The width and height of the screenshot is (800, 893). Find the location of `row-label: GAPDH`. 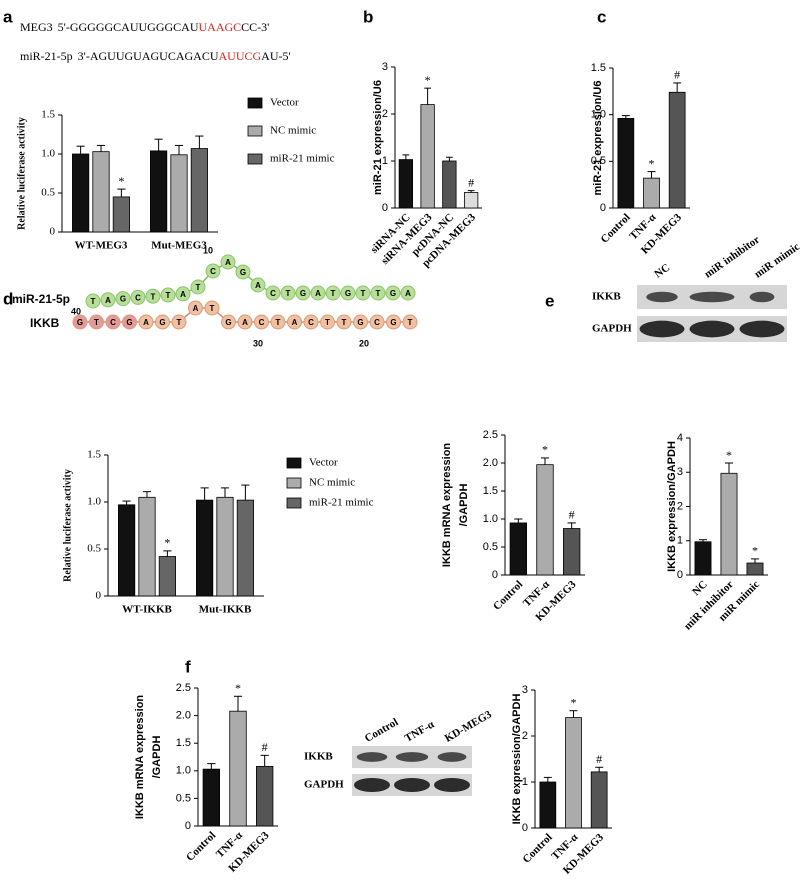

row-label: GAPDH is located at coordinates (612, 329).